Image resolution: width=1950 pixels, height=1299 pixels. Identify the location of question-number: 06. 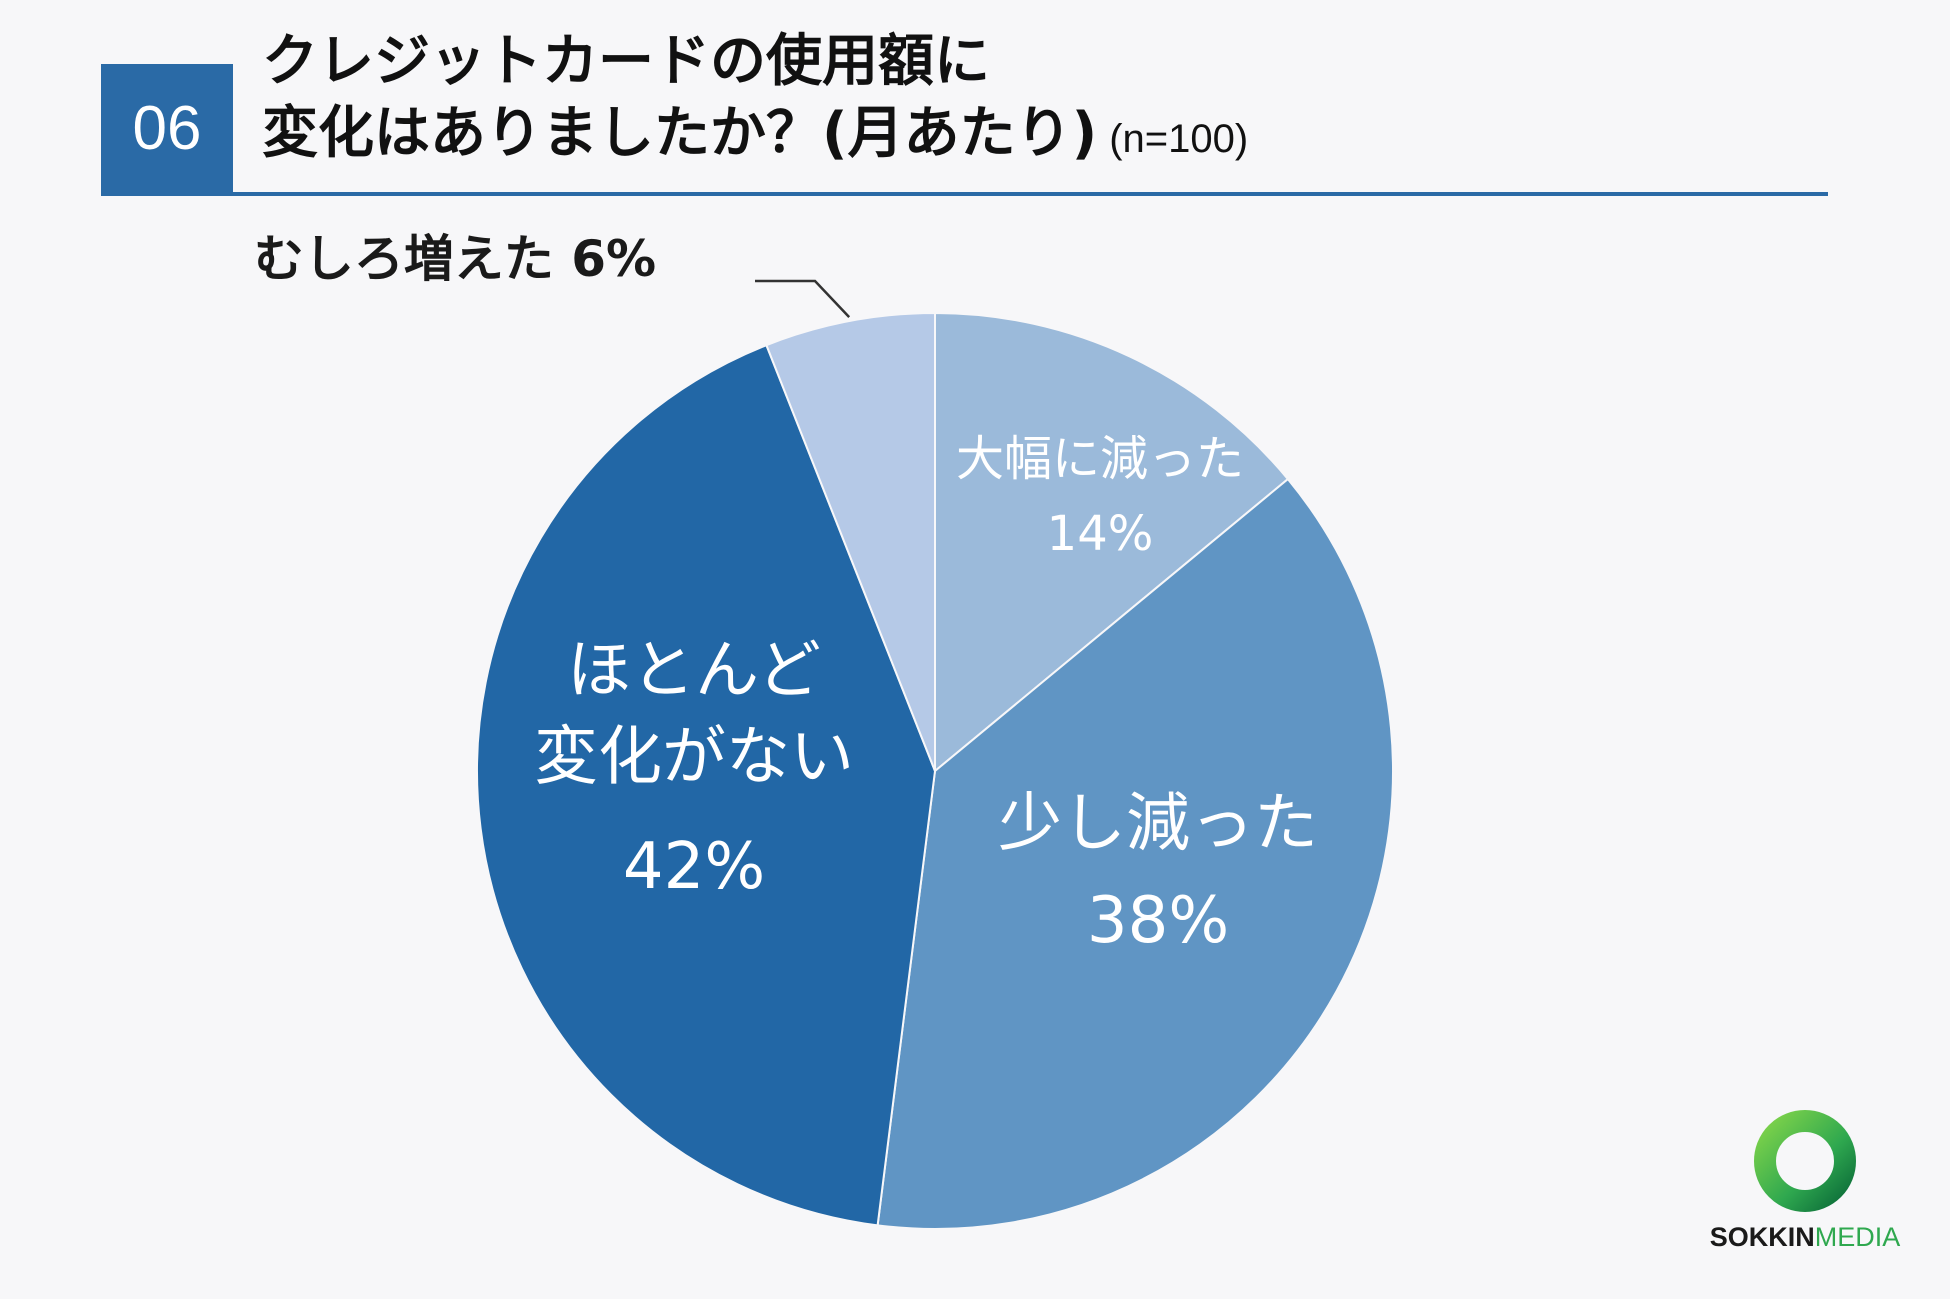
(167, 128).